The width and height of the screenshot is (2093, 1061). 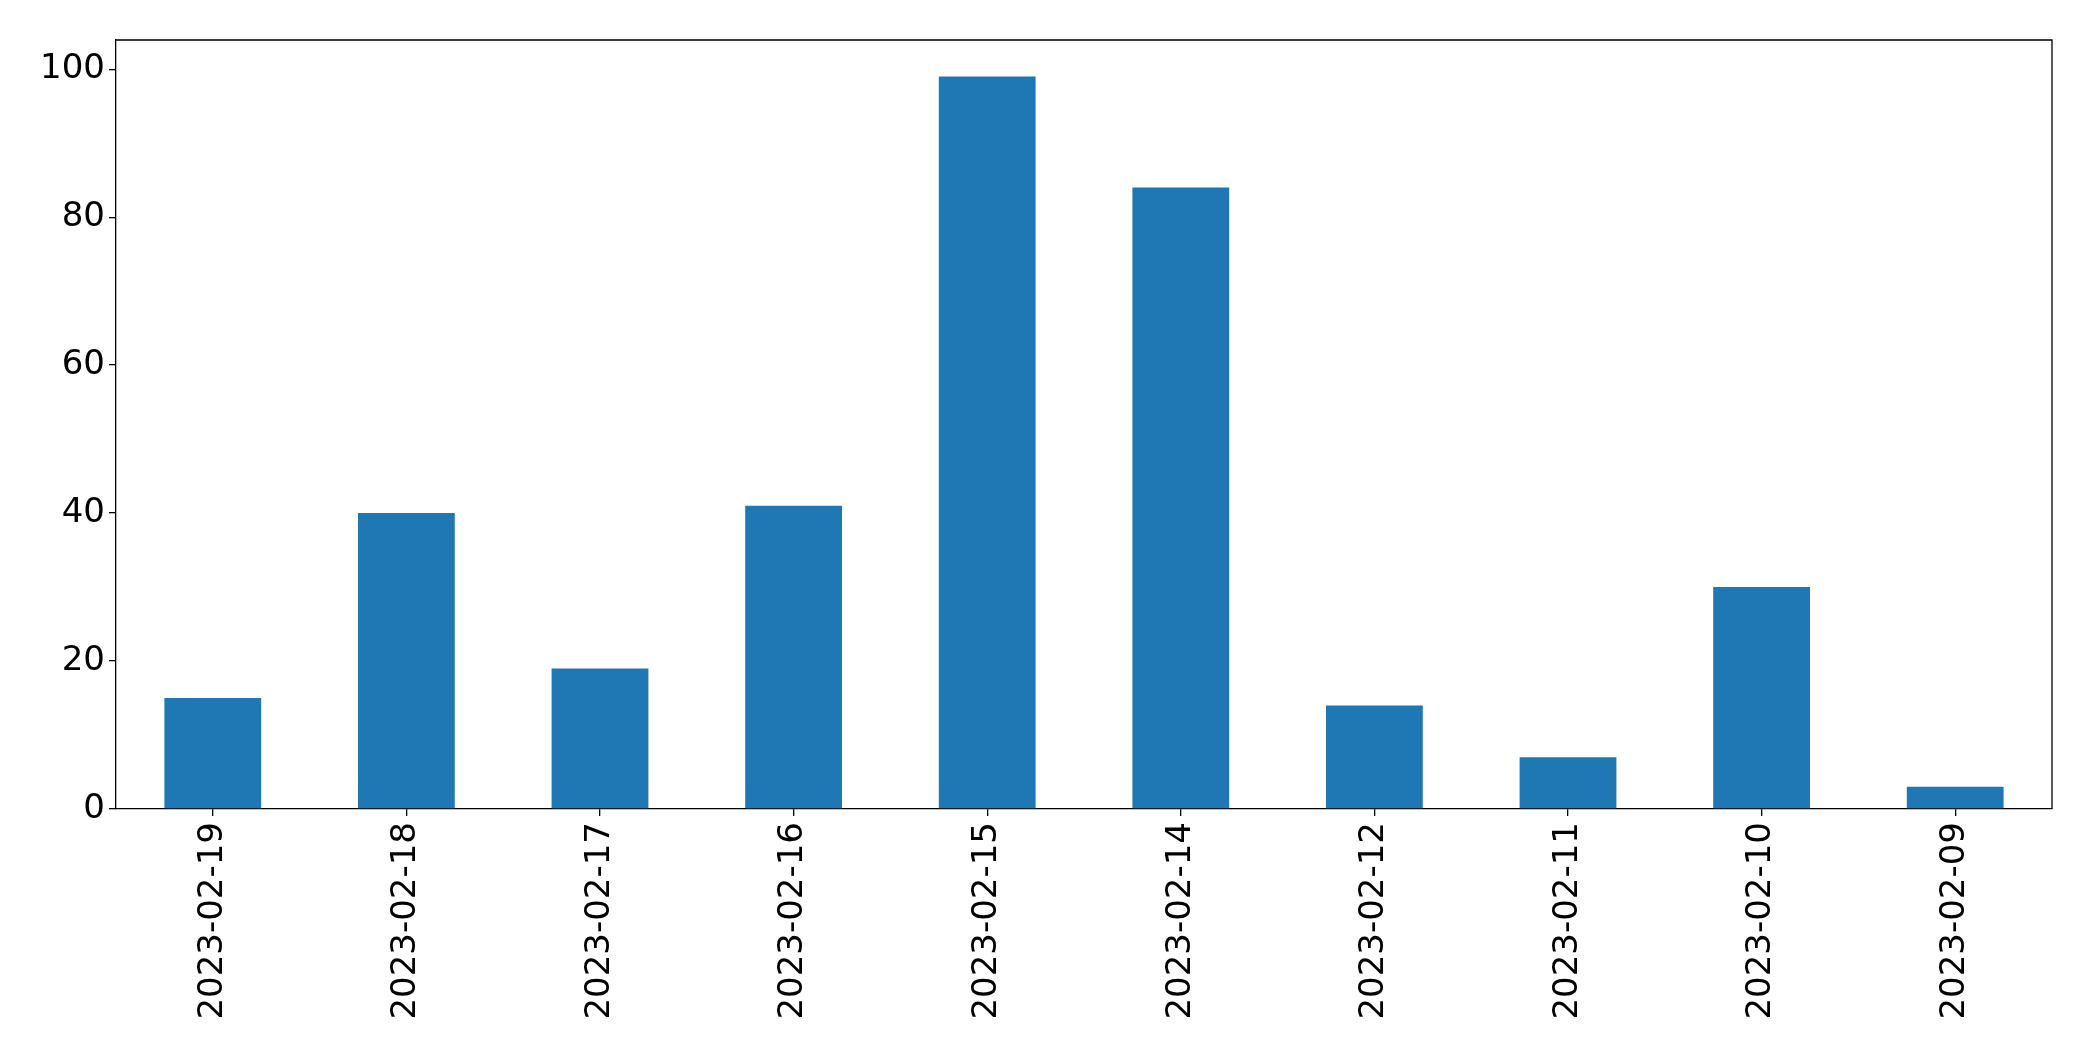 I want to click on x-tick-label: 2023-02-14, so click(x=1177, y=921).